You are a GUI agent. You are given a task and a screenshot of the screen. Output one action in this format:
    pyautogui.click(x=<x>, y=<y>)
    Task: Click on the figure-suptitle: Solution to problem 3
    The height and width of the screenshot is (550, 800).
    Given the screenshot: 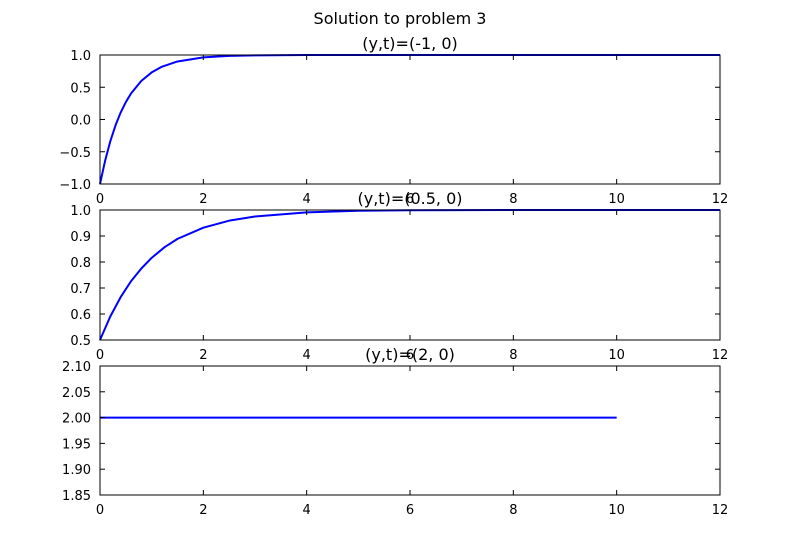 What is the action you would take?
    pyautogui.click(x=400, y=18)
    